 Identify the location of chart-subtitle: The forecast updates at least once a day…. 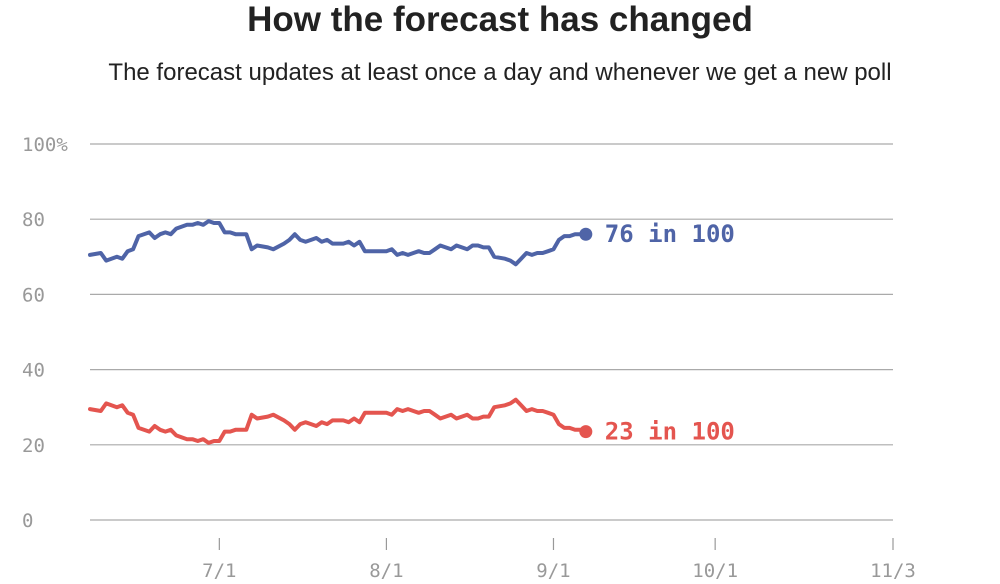
(500, 72).